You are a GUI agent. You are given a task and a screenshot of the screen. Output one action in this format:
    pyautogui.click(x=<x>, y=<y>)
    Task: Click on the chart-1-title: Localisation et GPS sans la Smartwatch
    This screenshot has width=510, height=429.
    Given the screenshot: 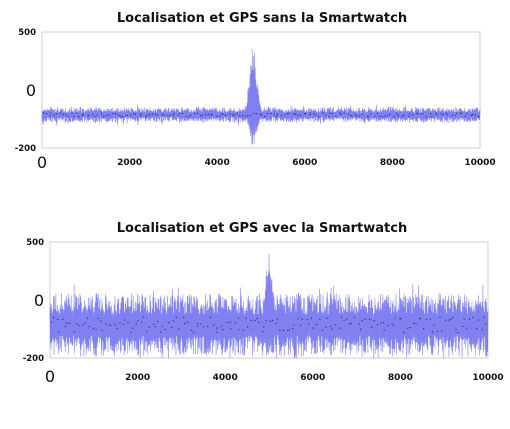 What is the action you would take?
    pyautogui.click(x=262, y=18)
    